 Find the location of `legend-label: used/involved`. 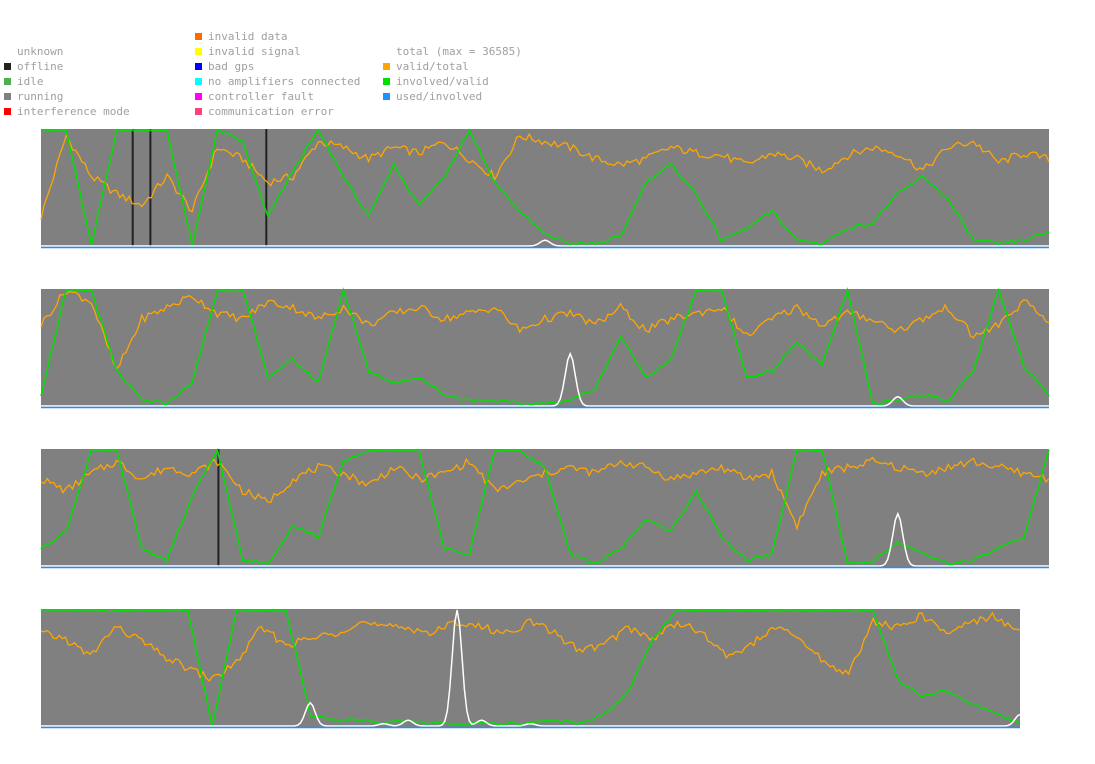

legend-label: used/involved is located at coordinates (439, 96).